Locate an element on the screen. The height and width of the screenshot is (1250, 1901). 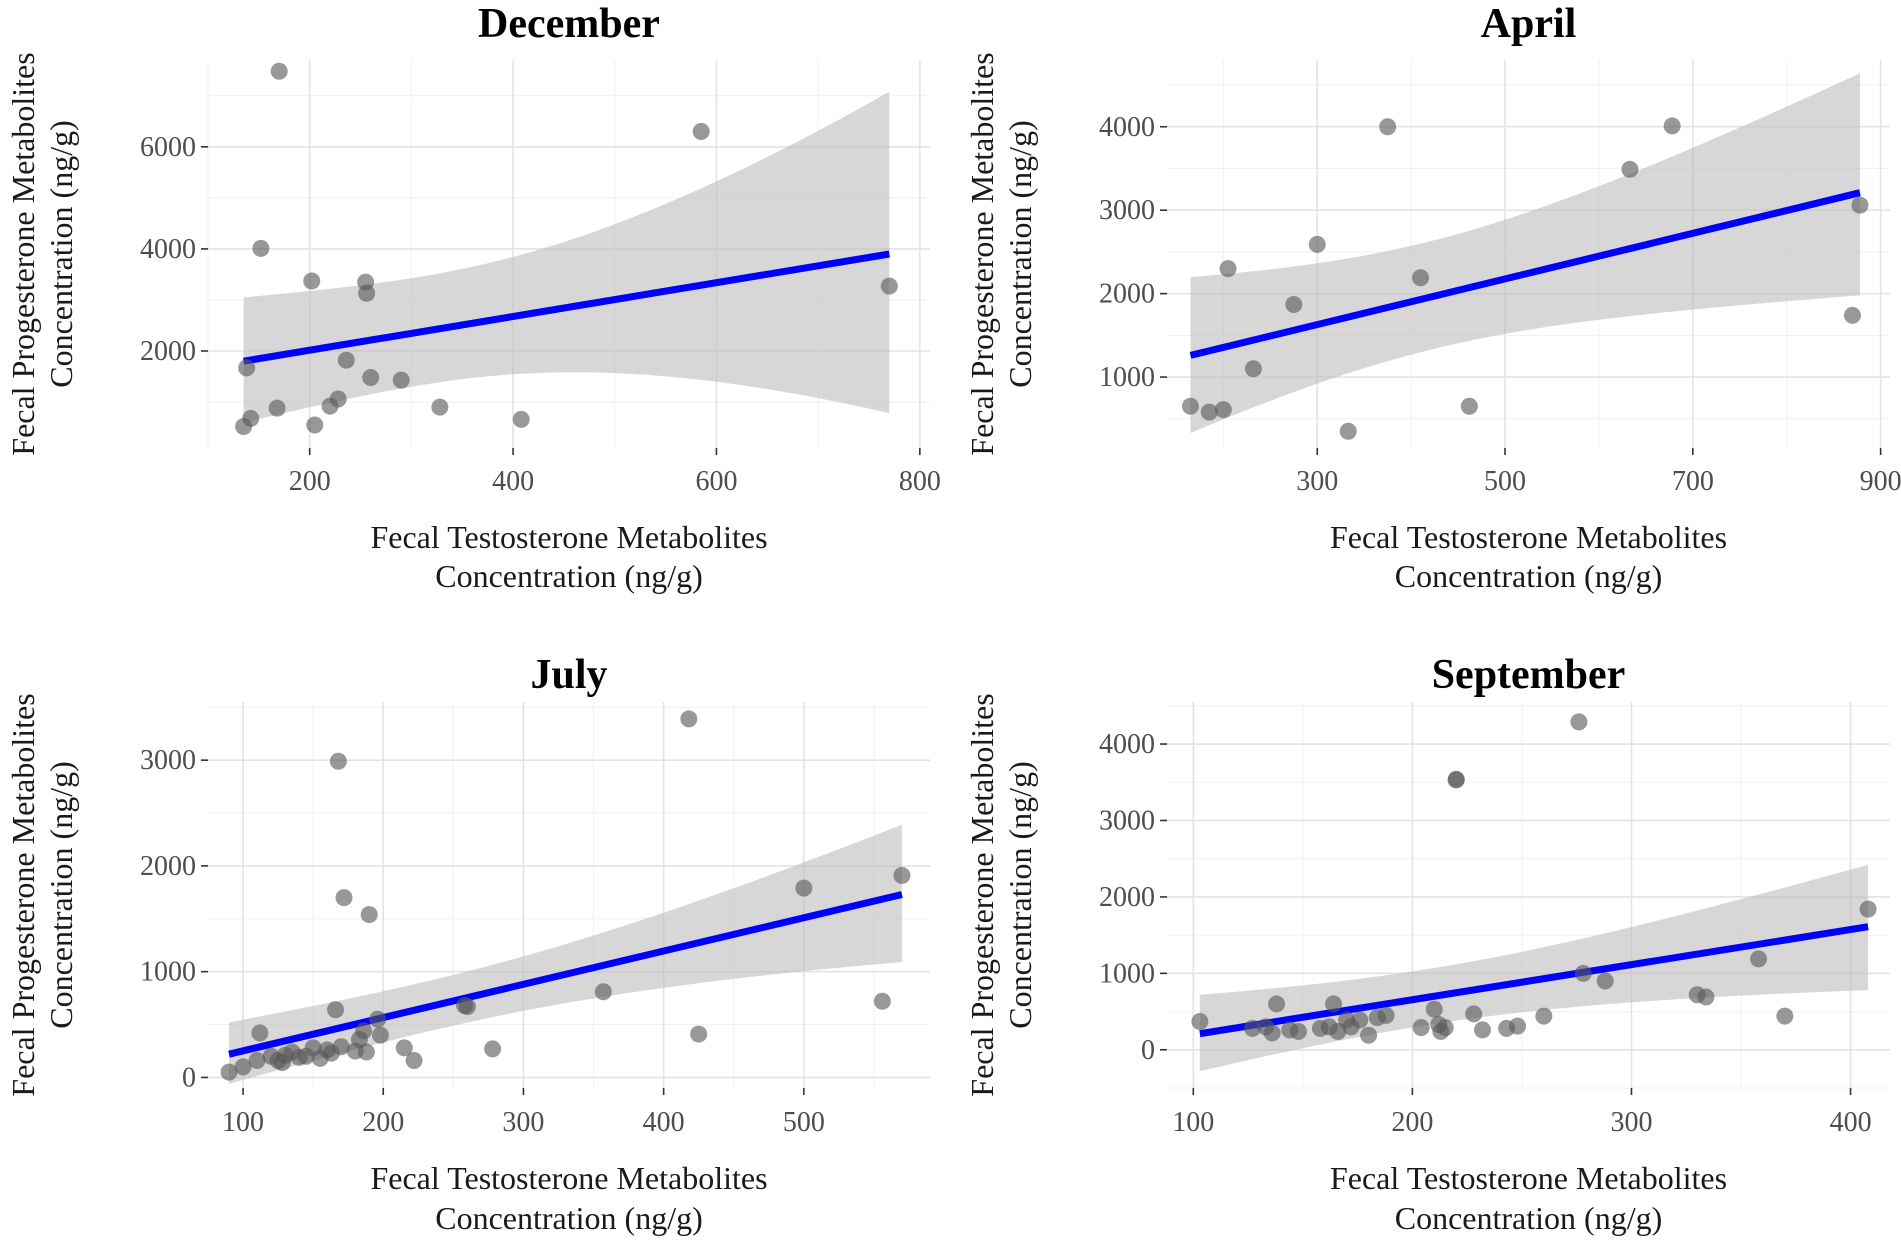
x-tick-label: 700 is located at coordinates (1693, 481).